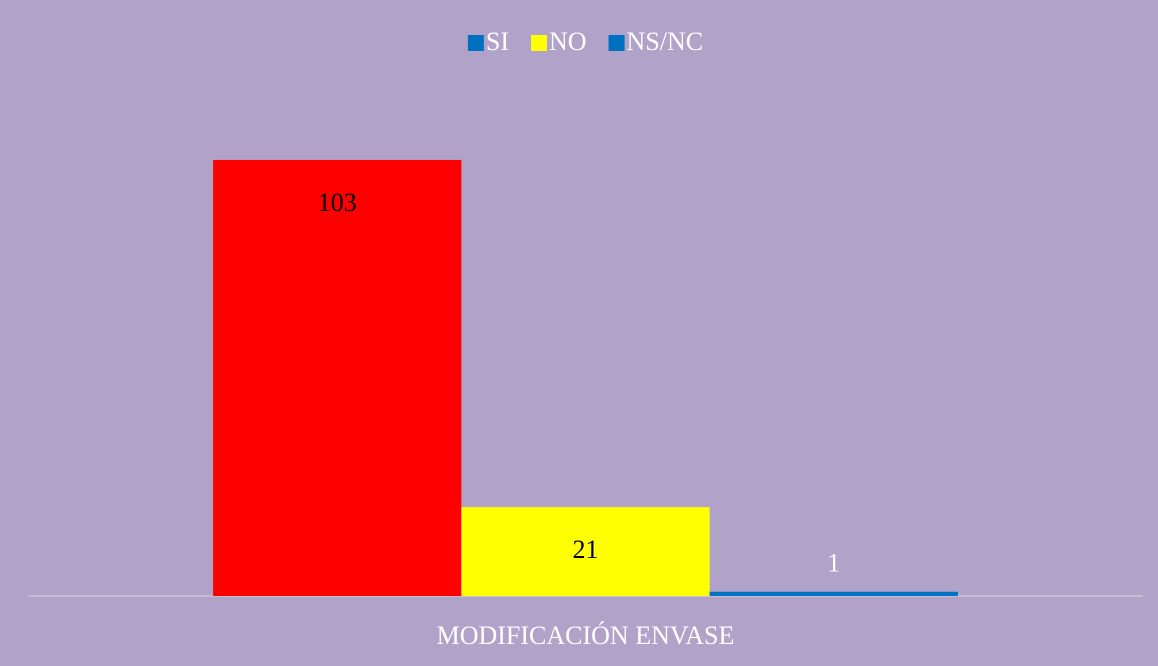 The height and width of the screenshot is (666, 1158). Describe the element at coordinates (497, 41) in the screenshot. I see `legend-label: SI` at that location.